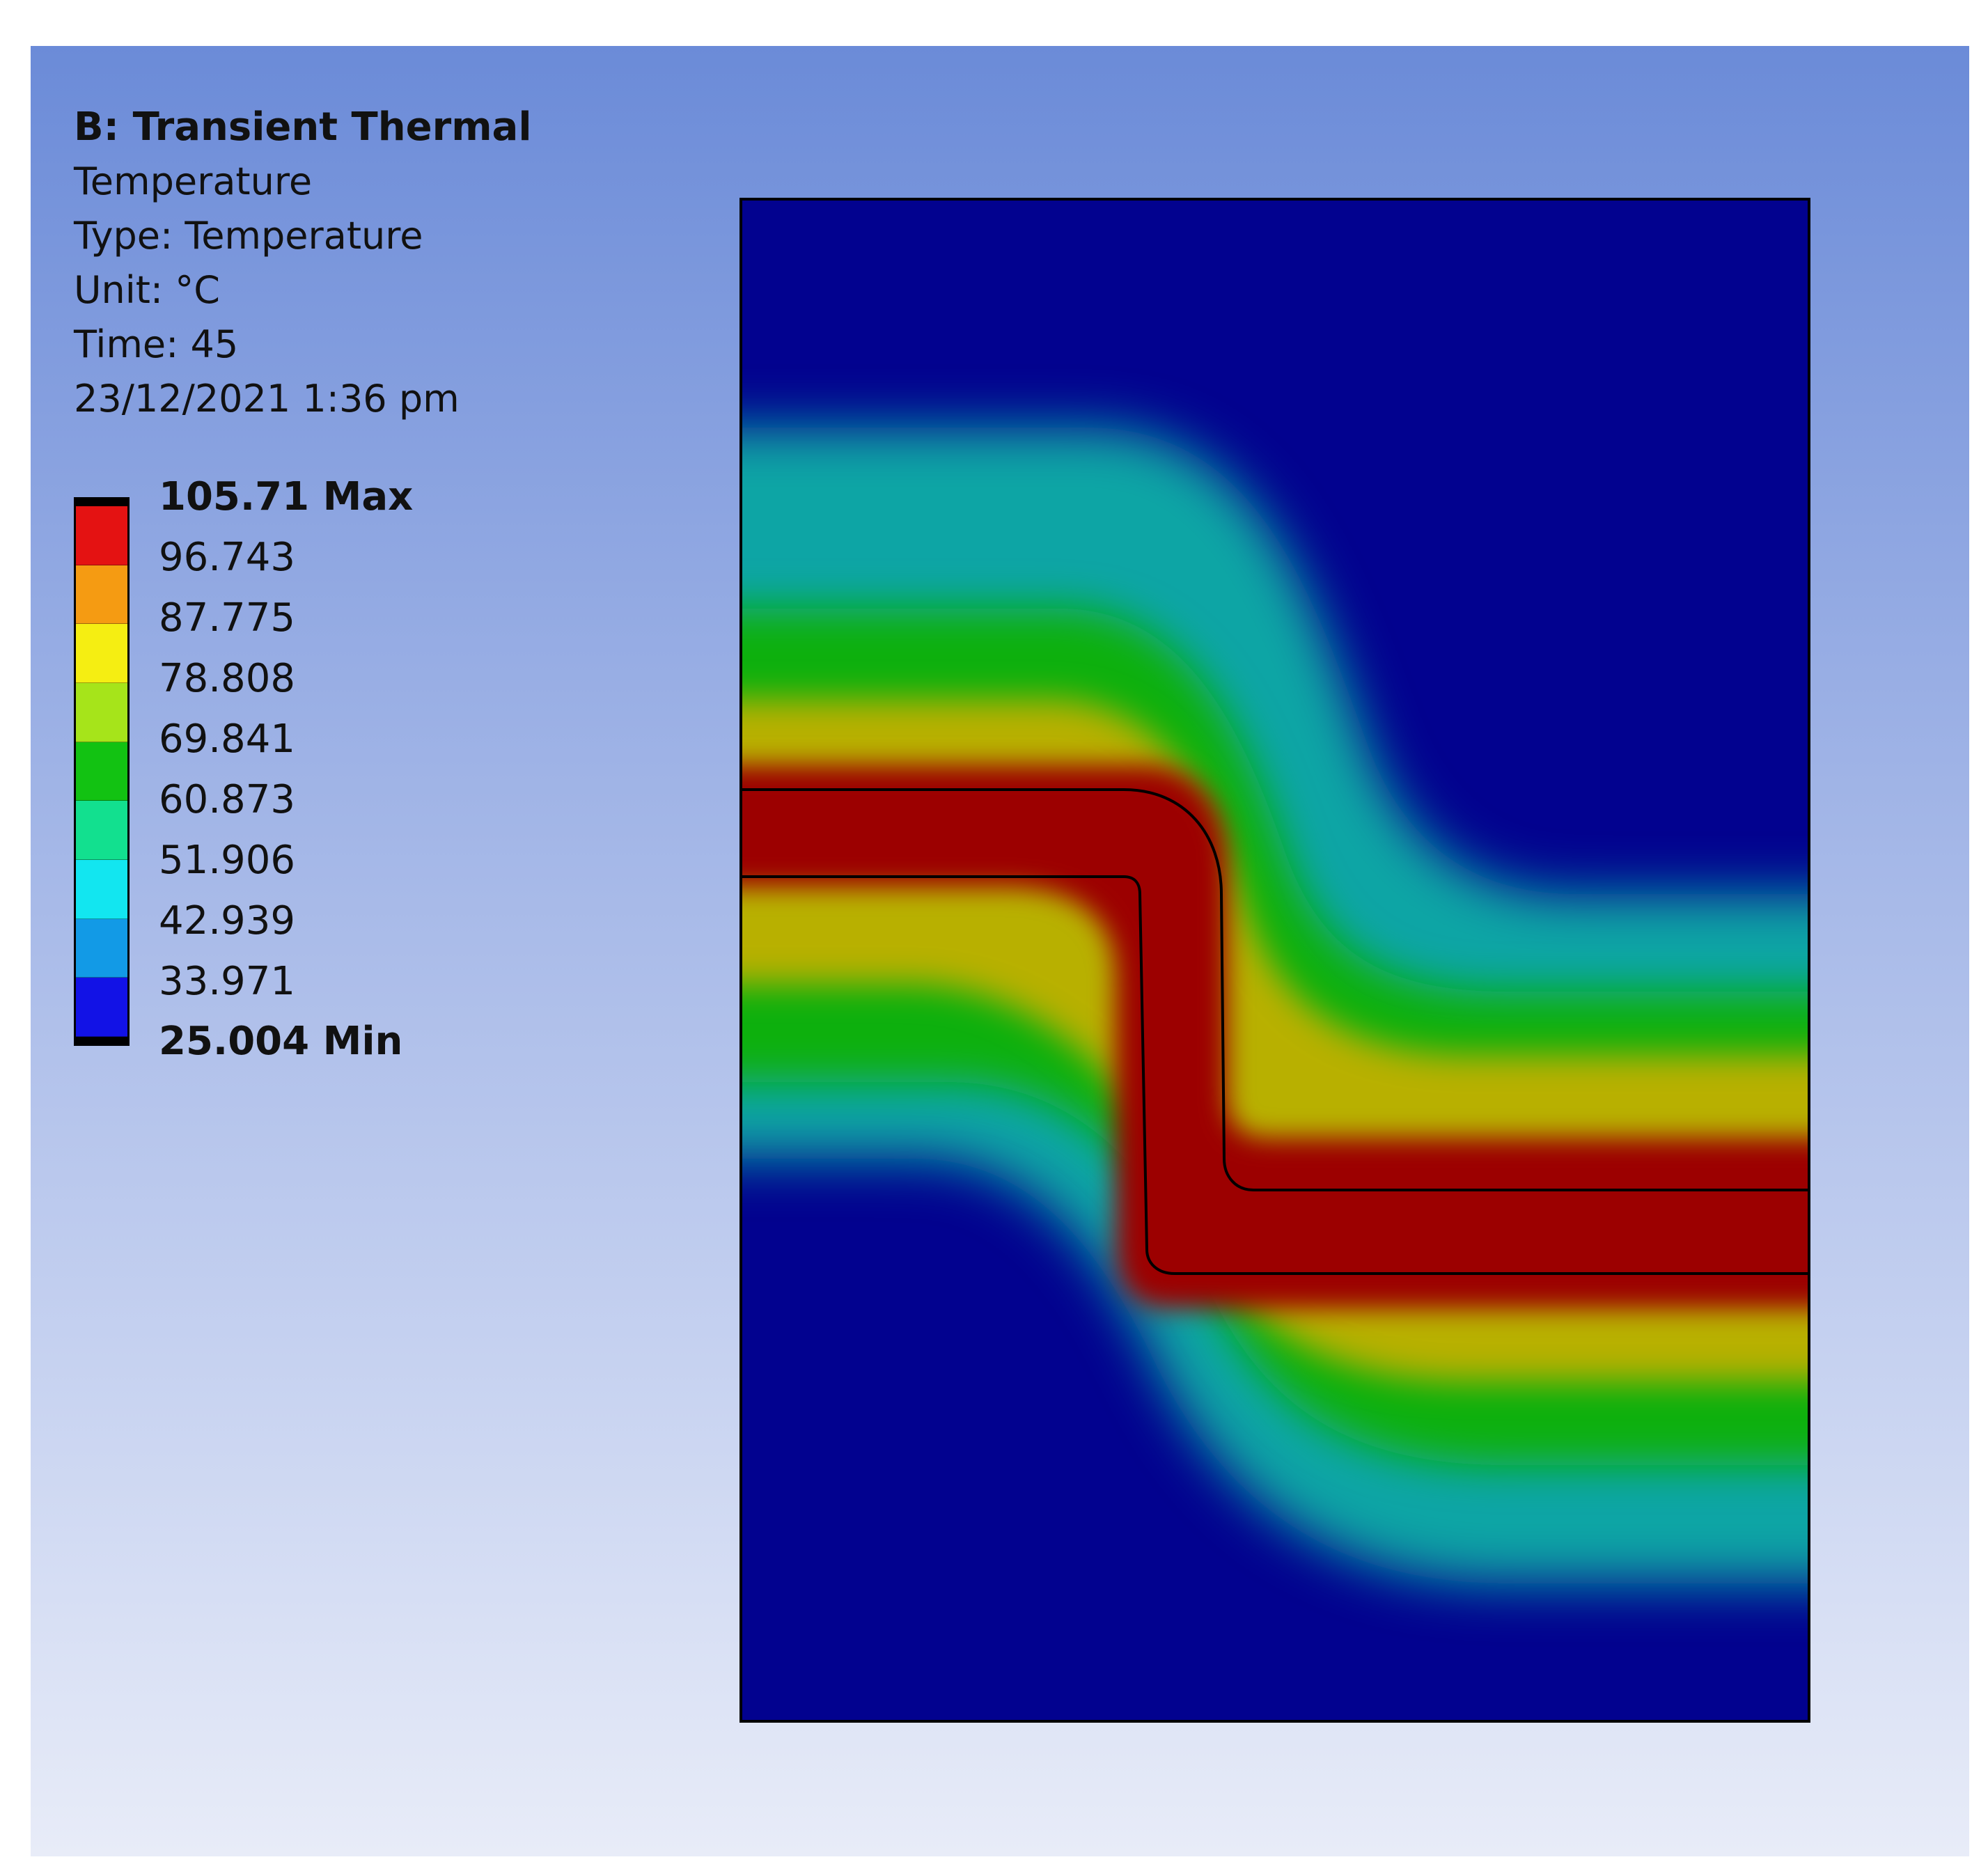 Image resolution: width=1988 pixels, height=1871 pixels. Describe the element at coordinates (227, 799) in the screenshot. I see `legend-level-label: 60.873` at that location.